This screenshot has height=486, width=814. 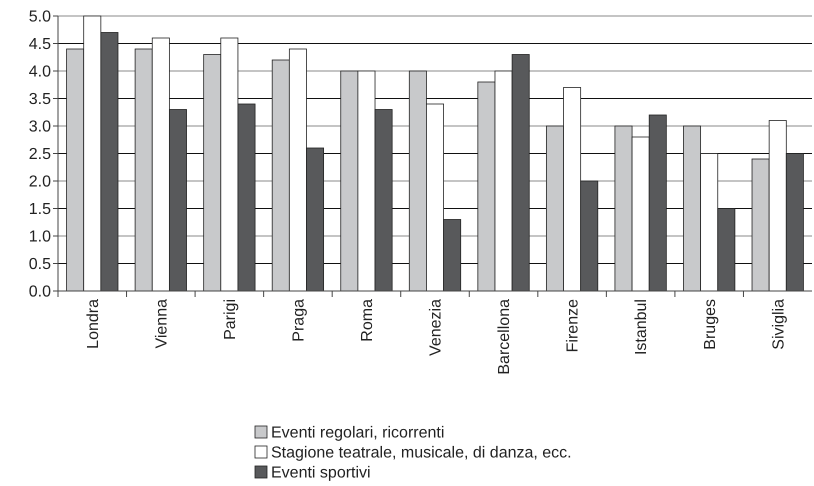 What do you see at coordinates (505, 336) in the screenshot?
I see `x-tick-label: Barcellona` at bounding box center [505, 336].